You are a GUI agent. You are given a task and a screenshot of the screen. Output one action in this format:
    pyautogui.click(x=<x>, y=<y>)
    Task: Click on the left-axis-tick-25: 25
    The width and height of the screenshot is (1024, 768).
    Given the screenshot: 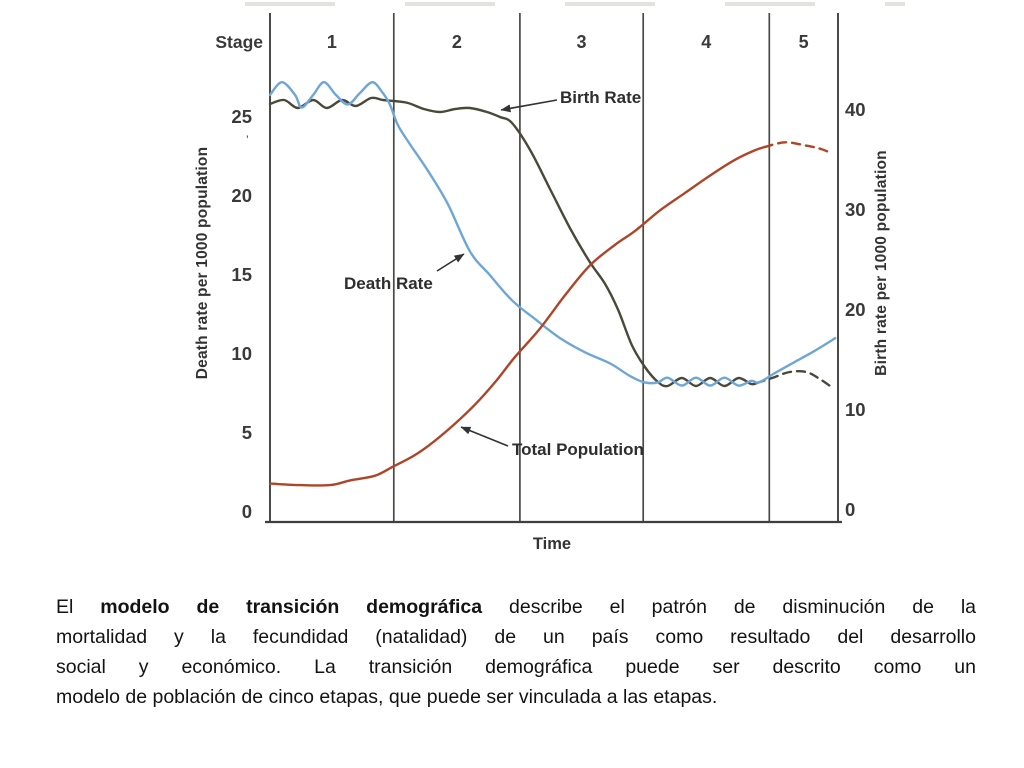 What is the action you would take?
    pyautogui.click(x=241, y=116)
    